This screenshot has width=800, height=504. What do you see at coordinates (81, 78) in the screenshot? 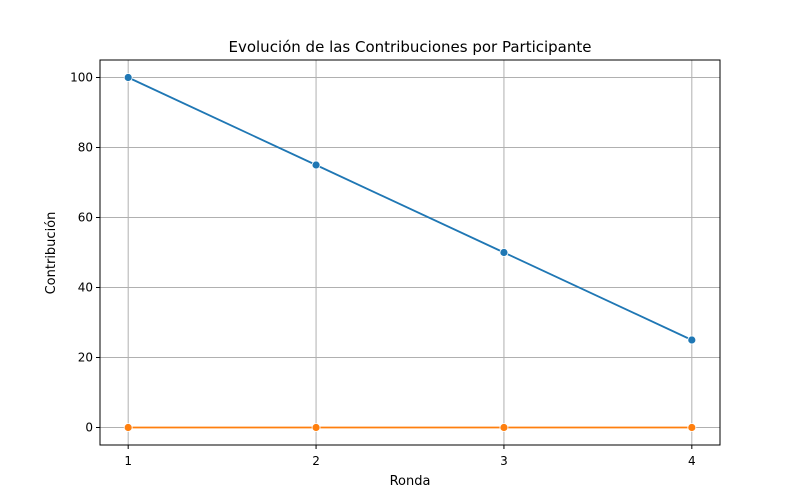
I see `y-tick-label: 100` at bounding box center [81, 78].